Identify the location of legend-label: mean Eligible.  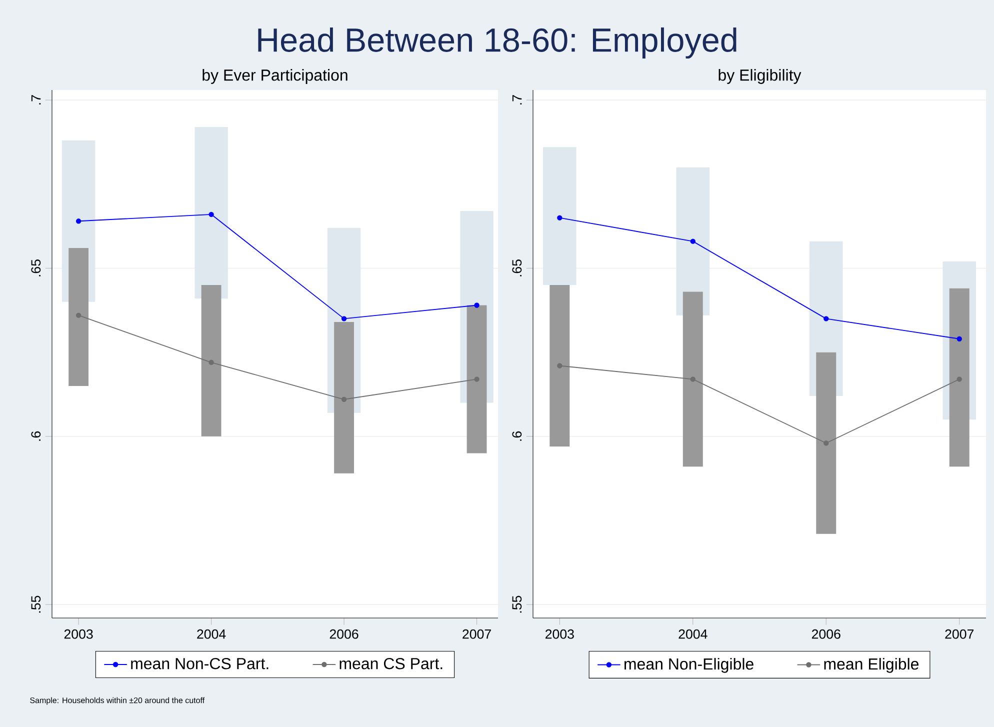
(871, 665).